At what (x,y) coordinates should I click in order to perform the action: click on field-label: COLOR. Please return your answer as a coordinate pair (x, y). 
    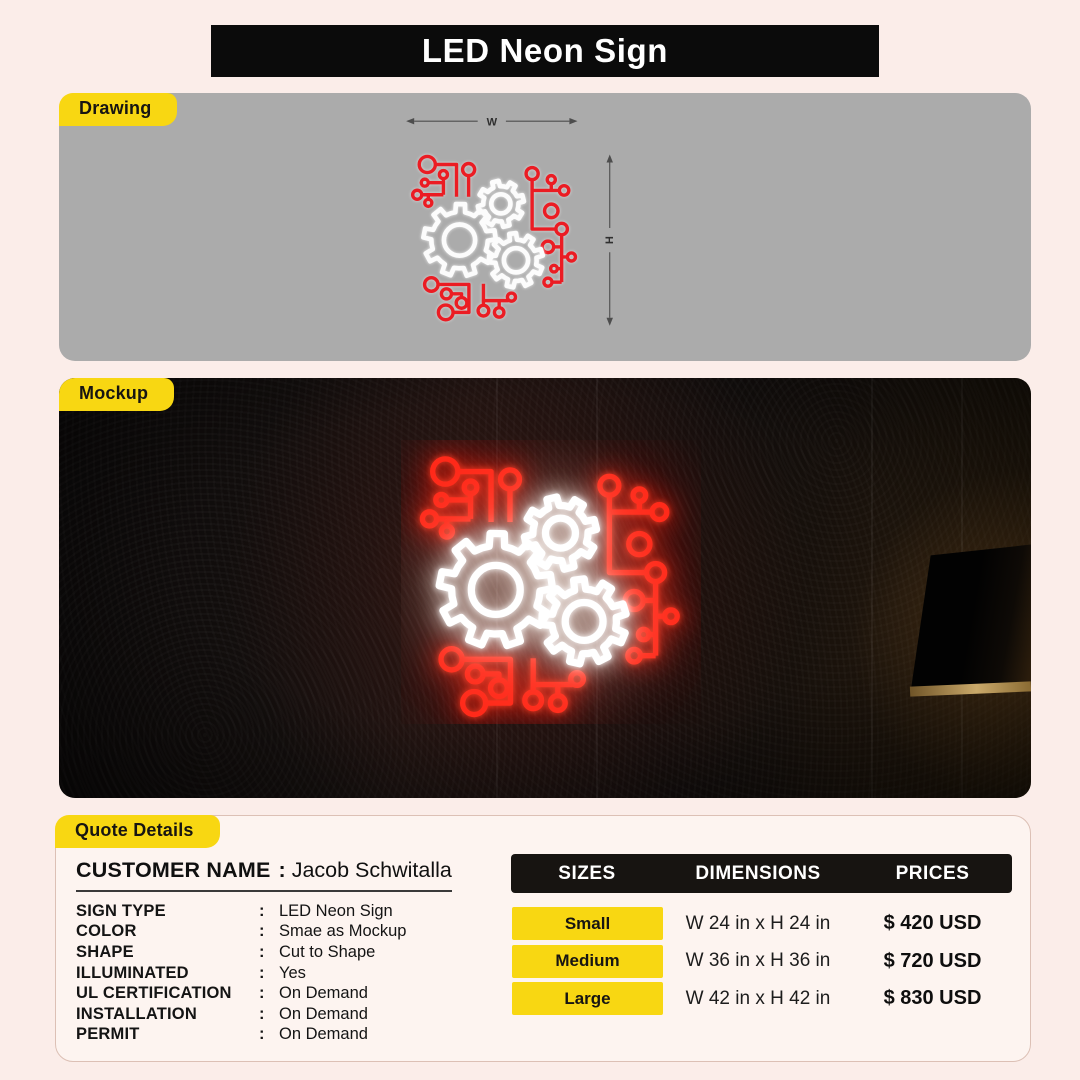
    Looking at the image, I should click on (106, 931).